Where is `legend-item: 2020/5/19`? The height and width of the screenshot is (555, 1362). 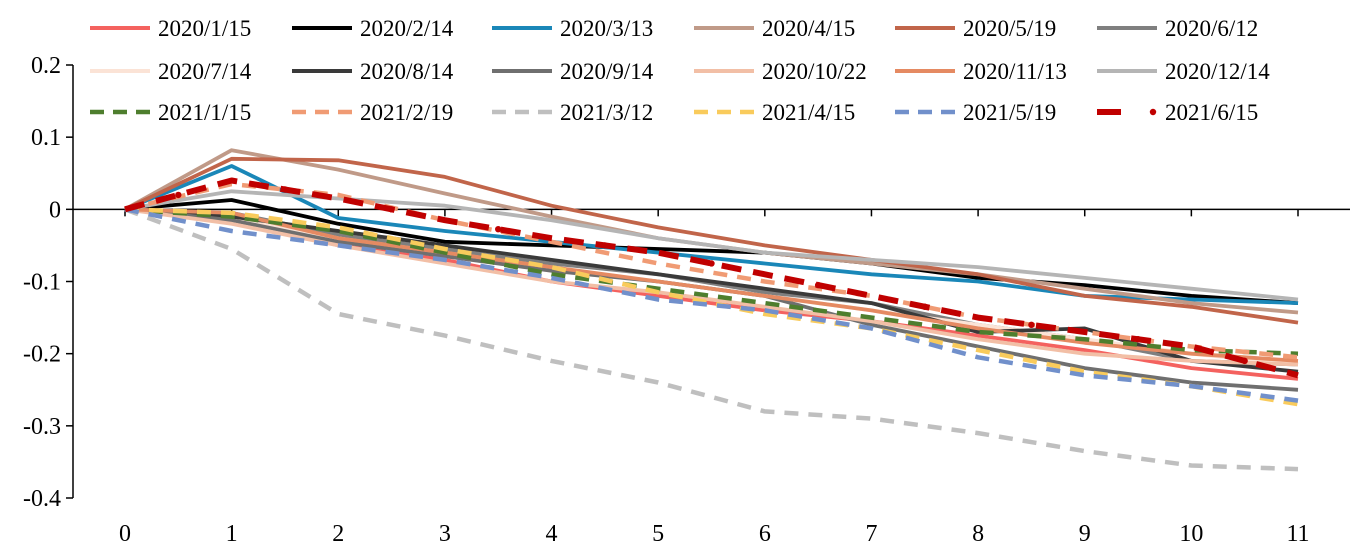
legend-item: 2020/5/19 is located at coordinates (975, 28).